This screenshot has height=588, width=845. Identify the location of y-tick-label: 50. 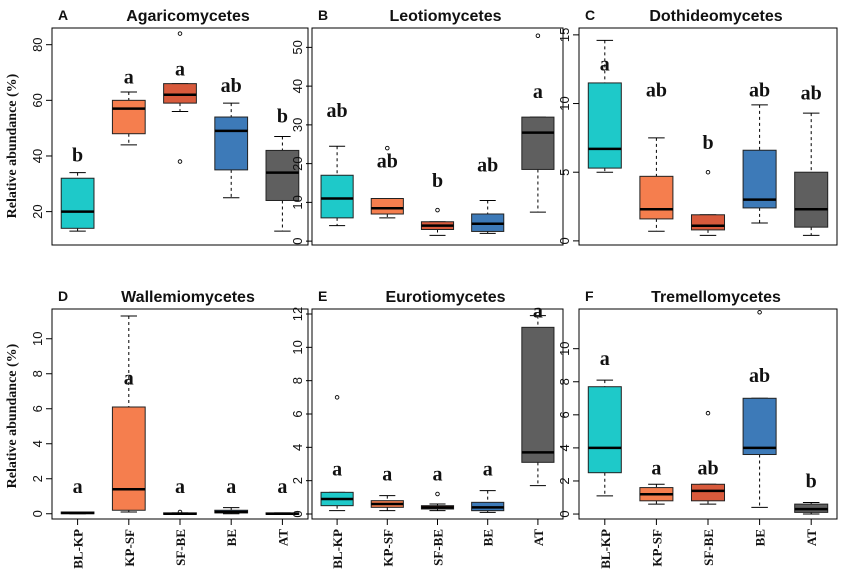
(297, 47).